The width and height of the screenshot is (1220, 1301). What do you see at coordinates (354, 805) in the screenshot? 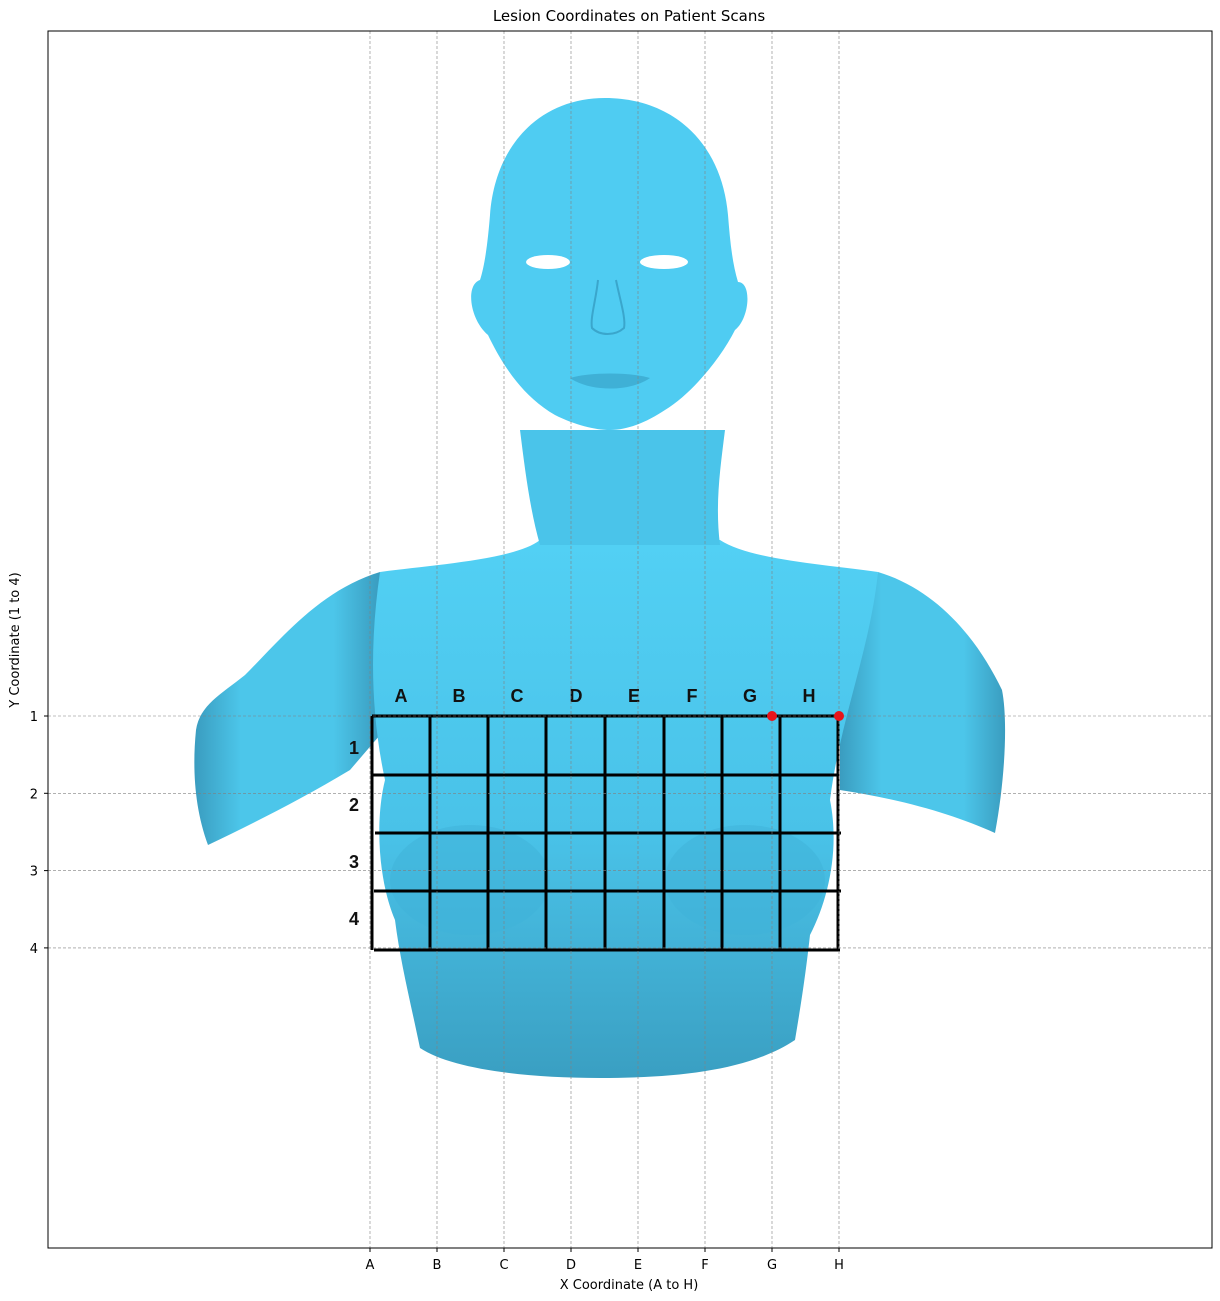
I see `image-row-label: 2` at bounding box center [354, 805].